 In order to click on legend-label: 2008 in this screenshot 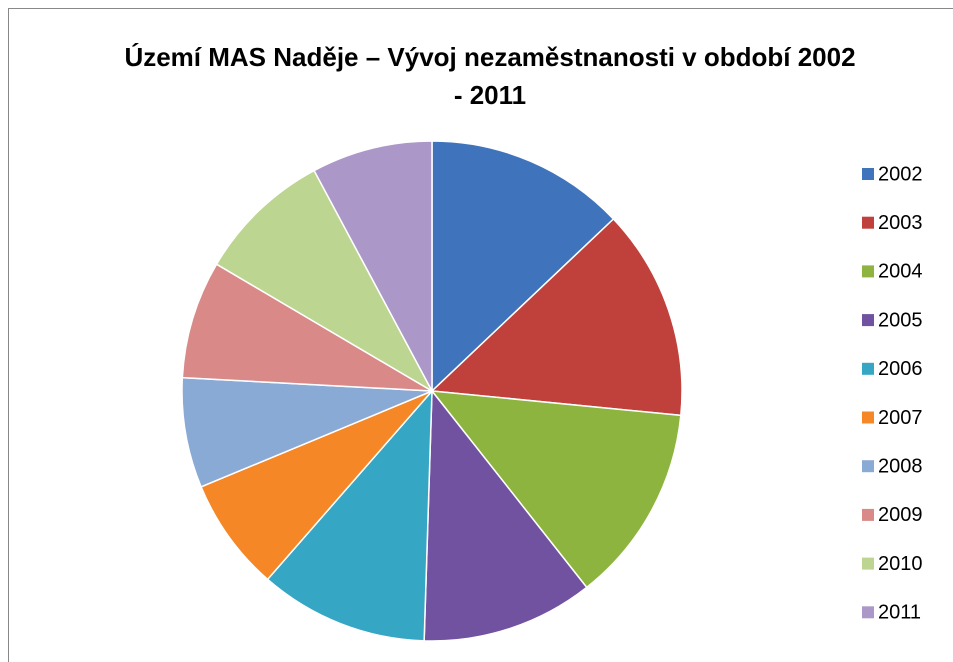, I will do `click(900, 466)`.